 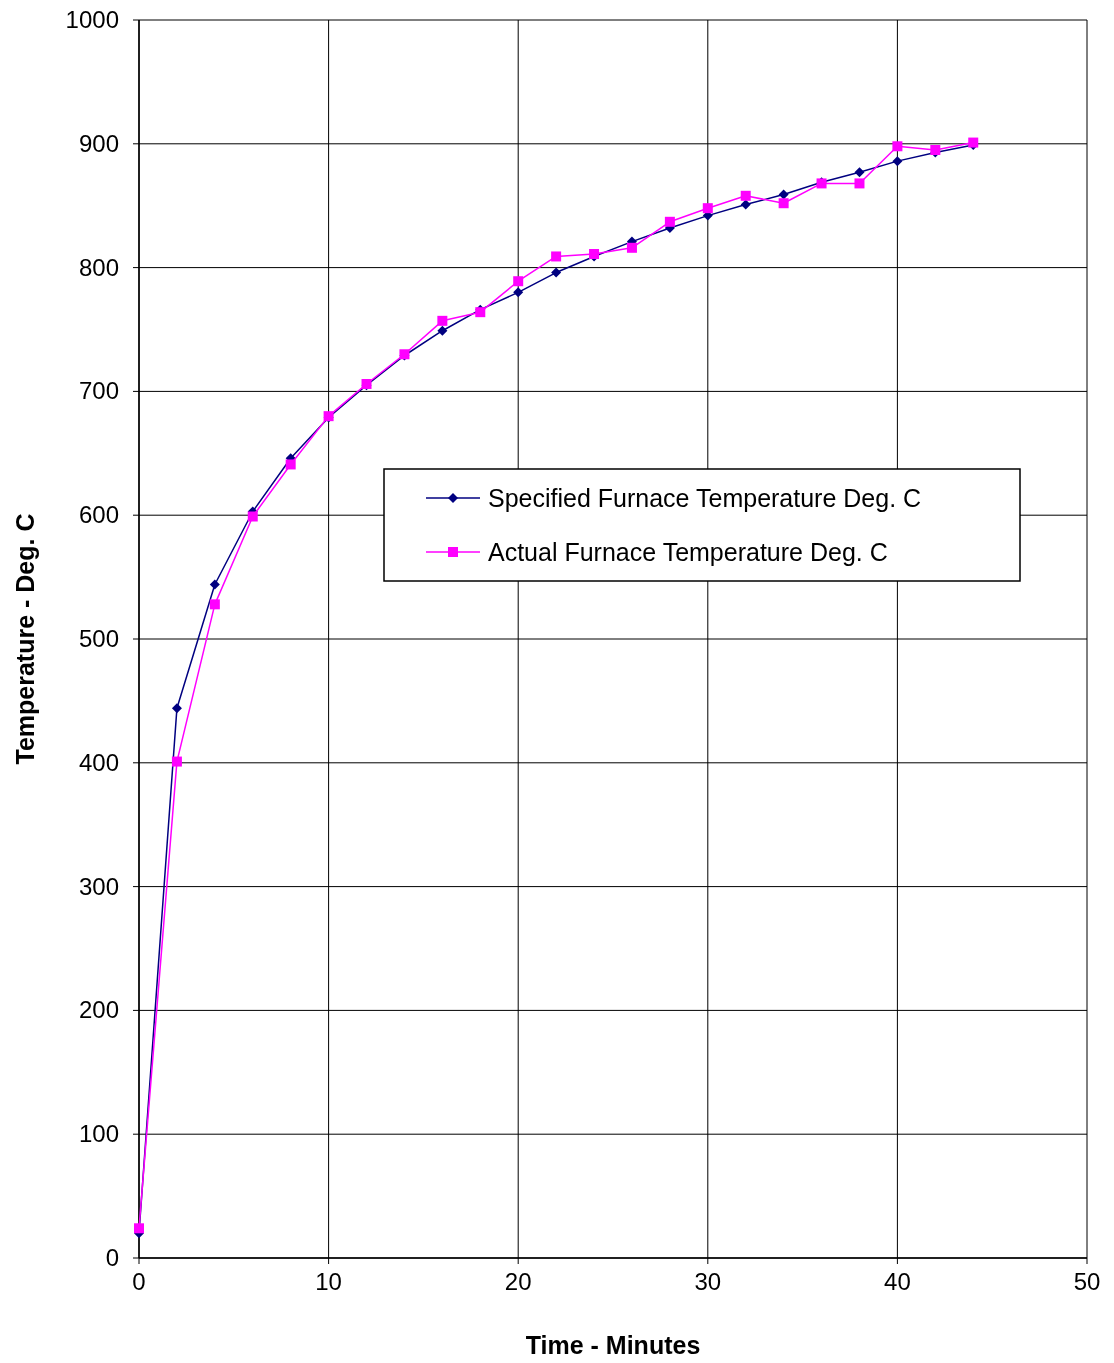 I want to click on legend-label: Specified Furnace Temperature Deg. C, so click(x=705, y=498).